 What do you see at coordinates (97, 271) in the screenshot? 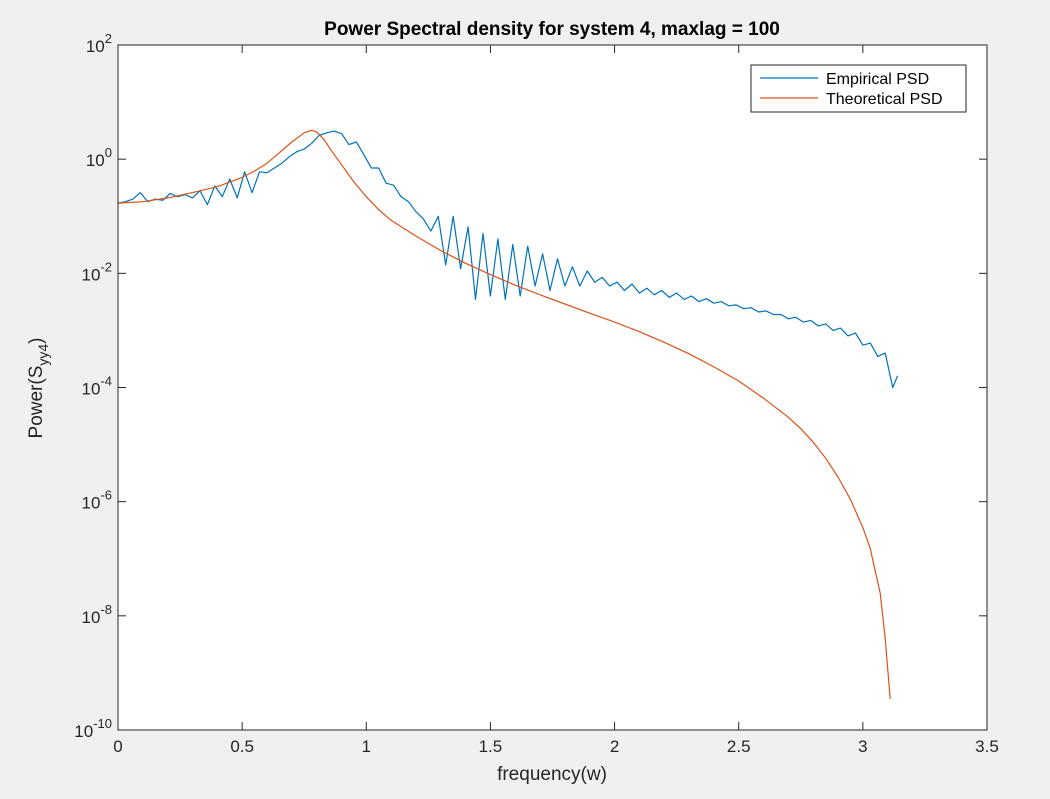
I see `y-tick-label: 10⁻²` at bounding box center [97, 271].